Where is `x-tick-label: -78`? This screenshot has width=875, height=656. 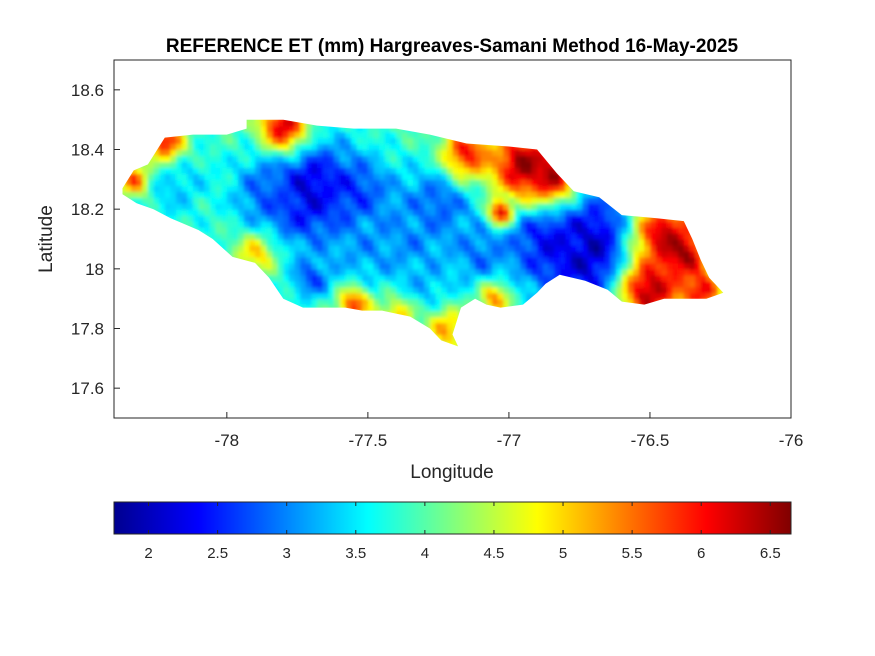 x-tick-label: -78 is located at coordinates (227, 440).